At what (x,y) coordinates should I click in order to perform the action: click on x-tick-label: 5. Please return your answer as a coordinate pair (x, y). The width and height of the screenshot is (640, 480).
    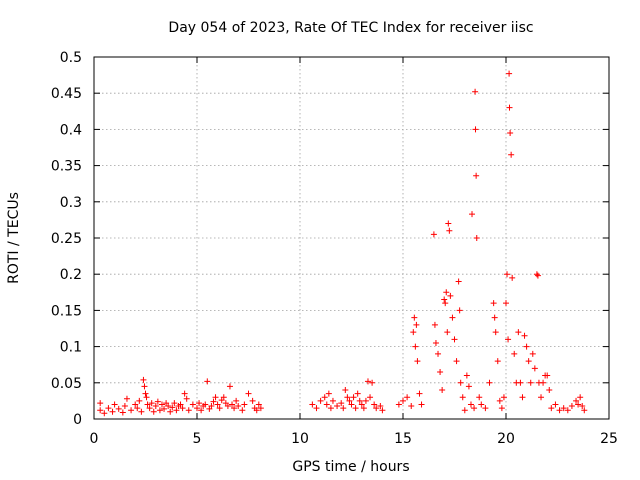
    Looking at the image, I should click on (197, 439).